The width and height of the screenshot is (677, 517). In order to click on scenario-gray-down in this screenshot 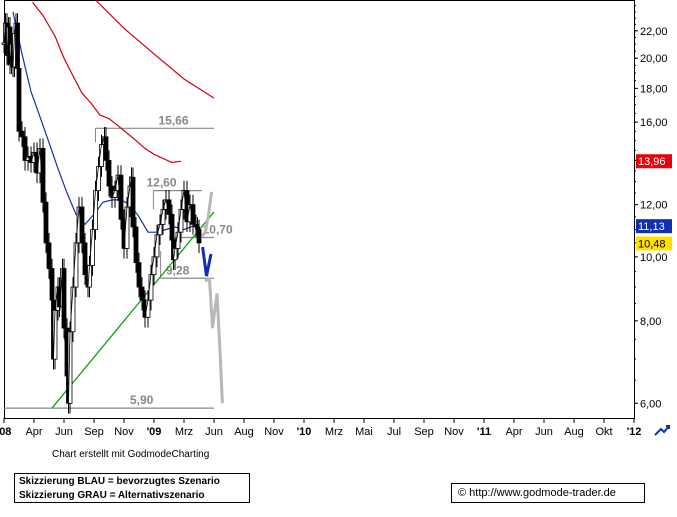, I will do `click(214, 340)`.